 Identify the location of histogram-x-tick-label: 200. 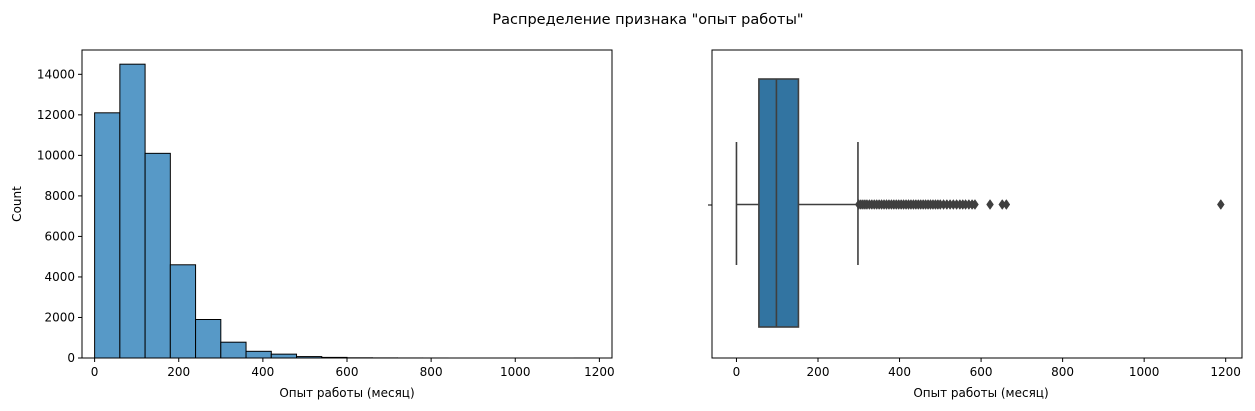
(178, 372).